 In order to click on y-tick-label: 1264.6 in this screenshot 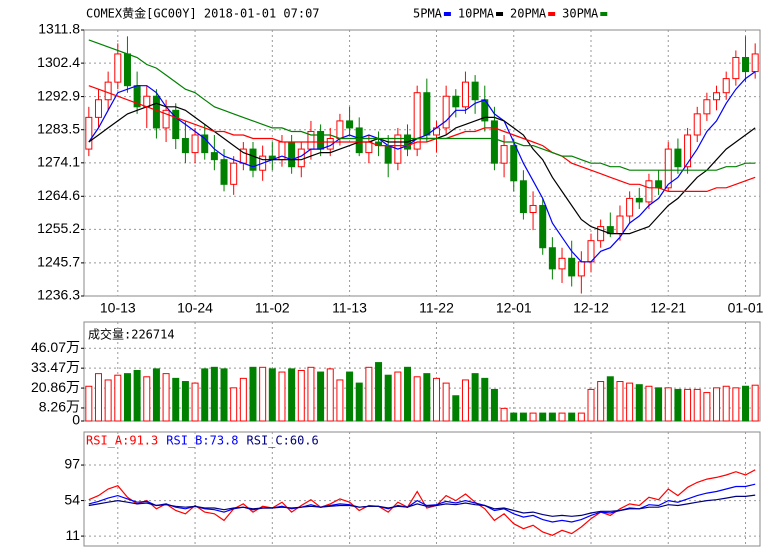, I will do `click(58, 195)`.